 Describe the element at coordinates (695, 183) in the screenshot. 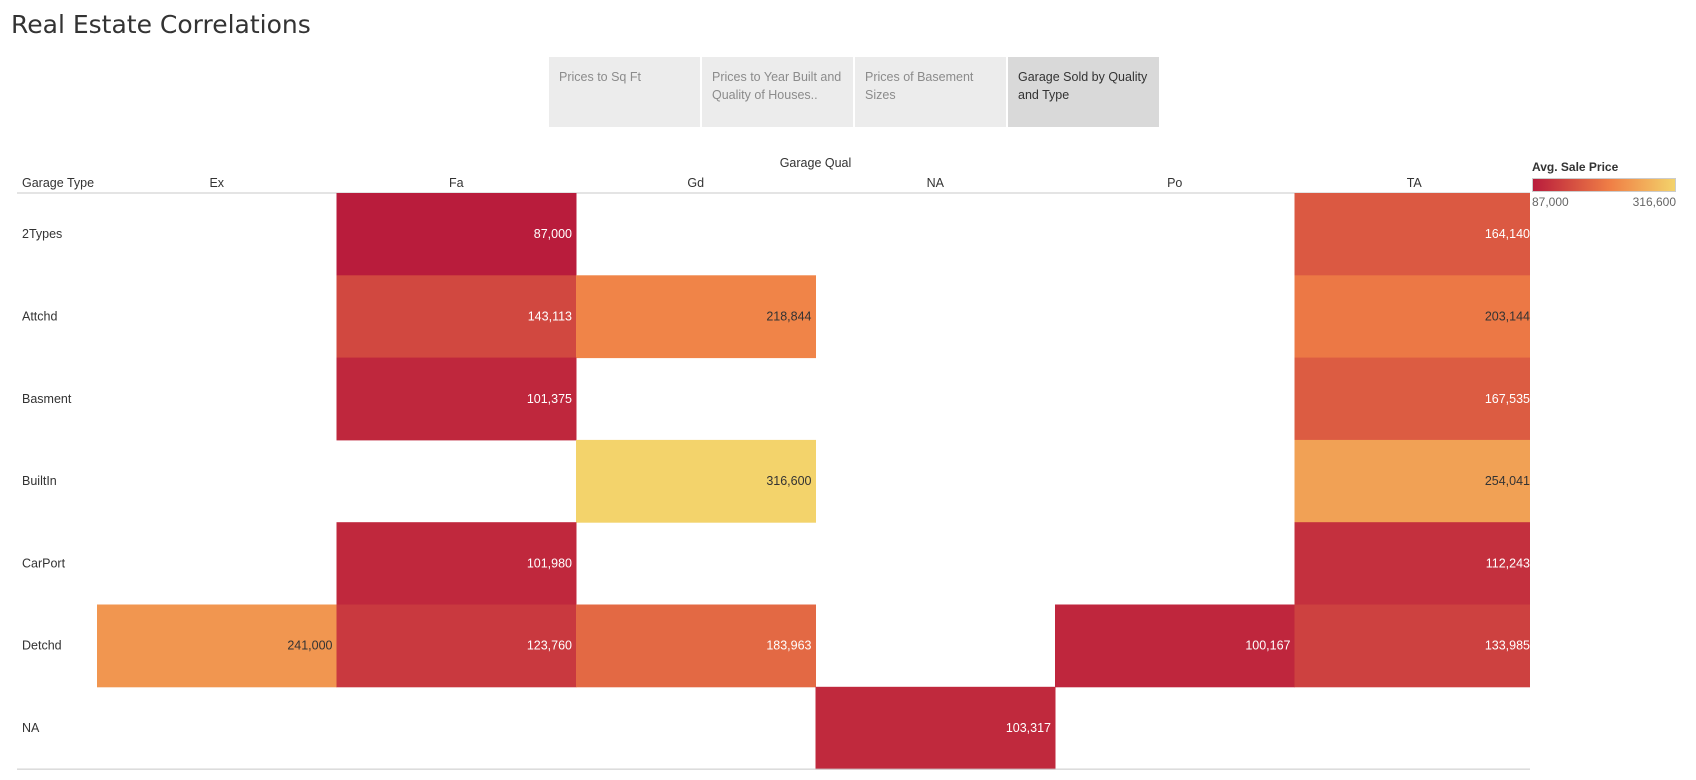

I see `column-header: Gd` at that location.